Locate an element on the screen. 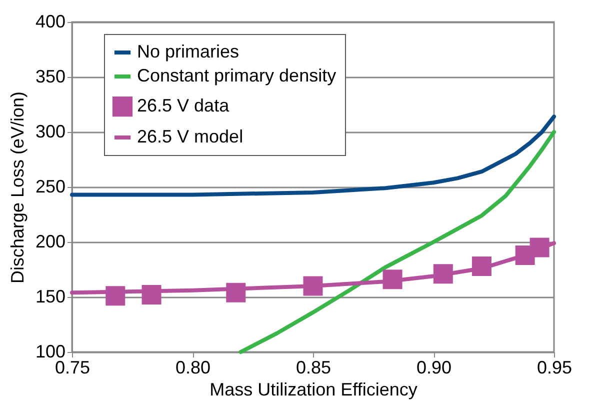 Image resolution: width=602 pixels, height=416 pixels. legend-label: 26.5 V model is located at coordinates (190, 136).